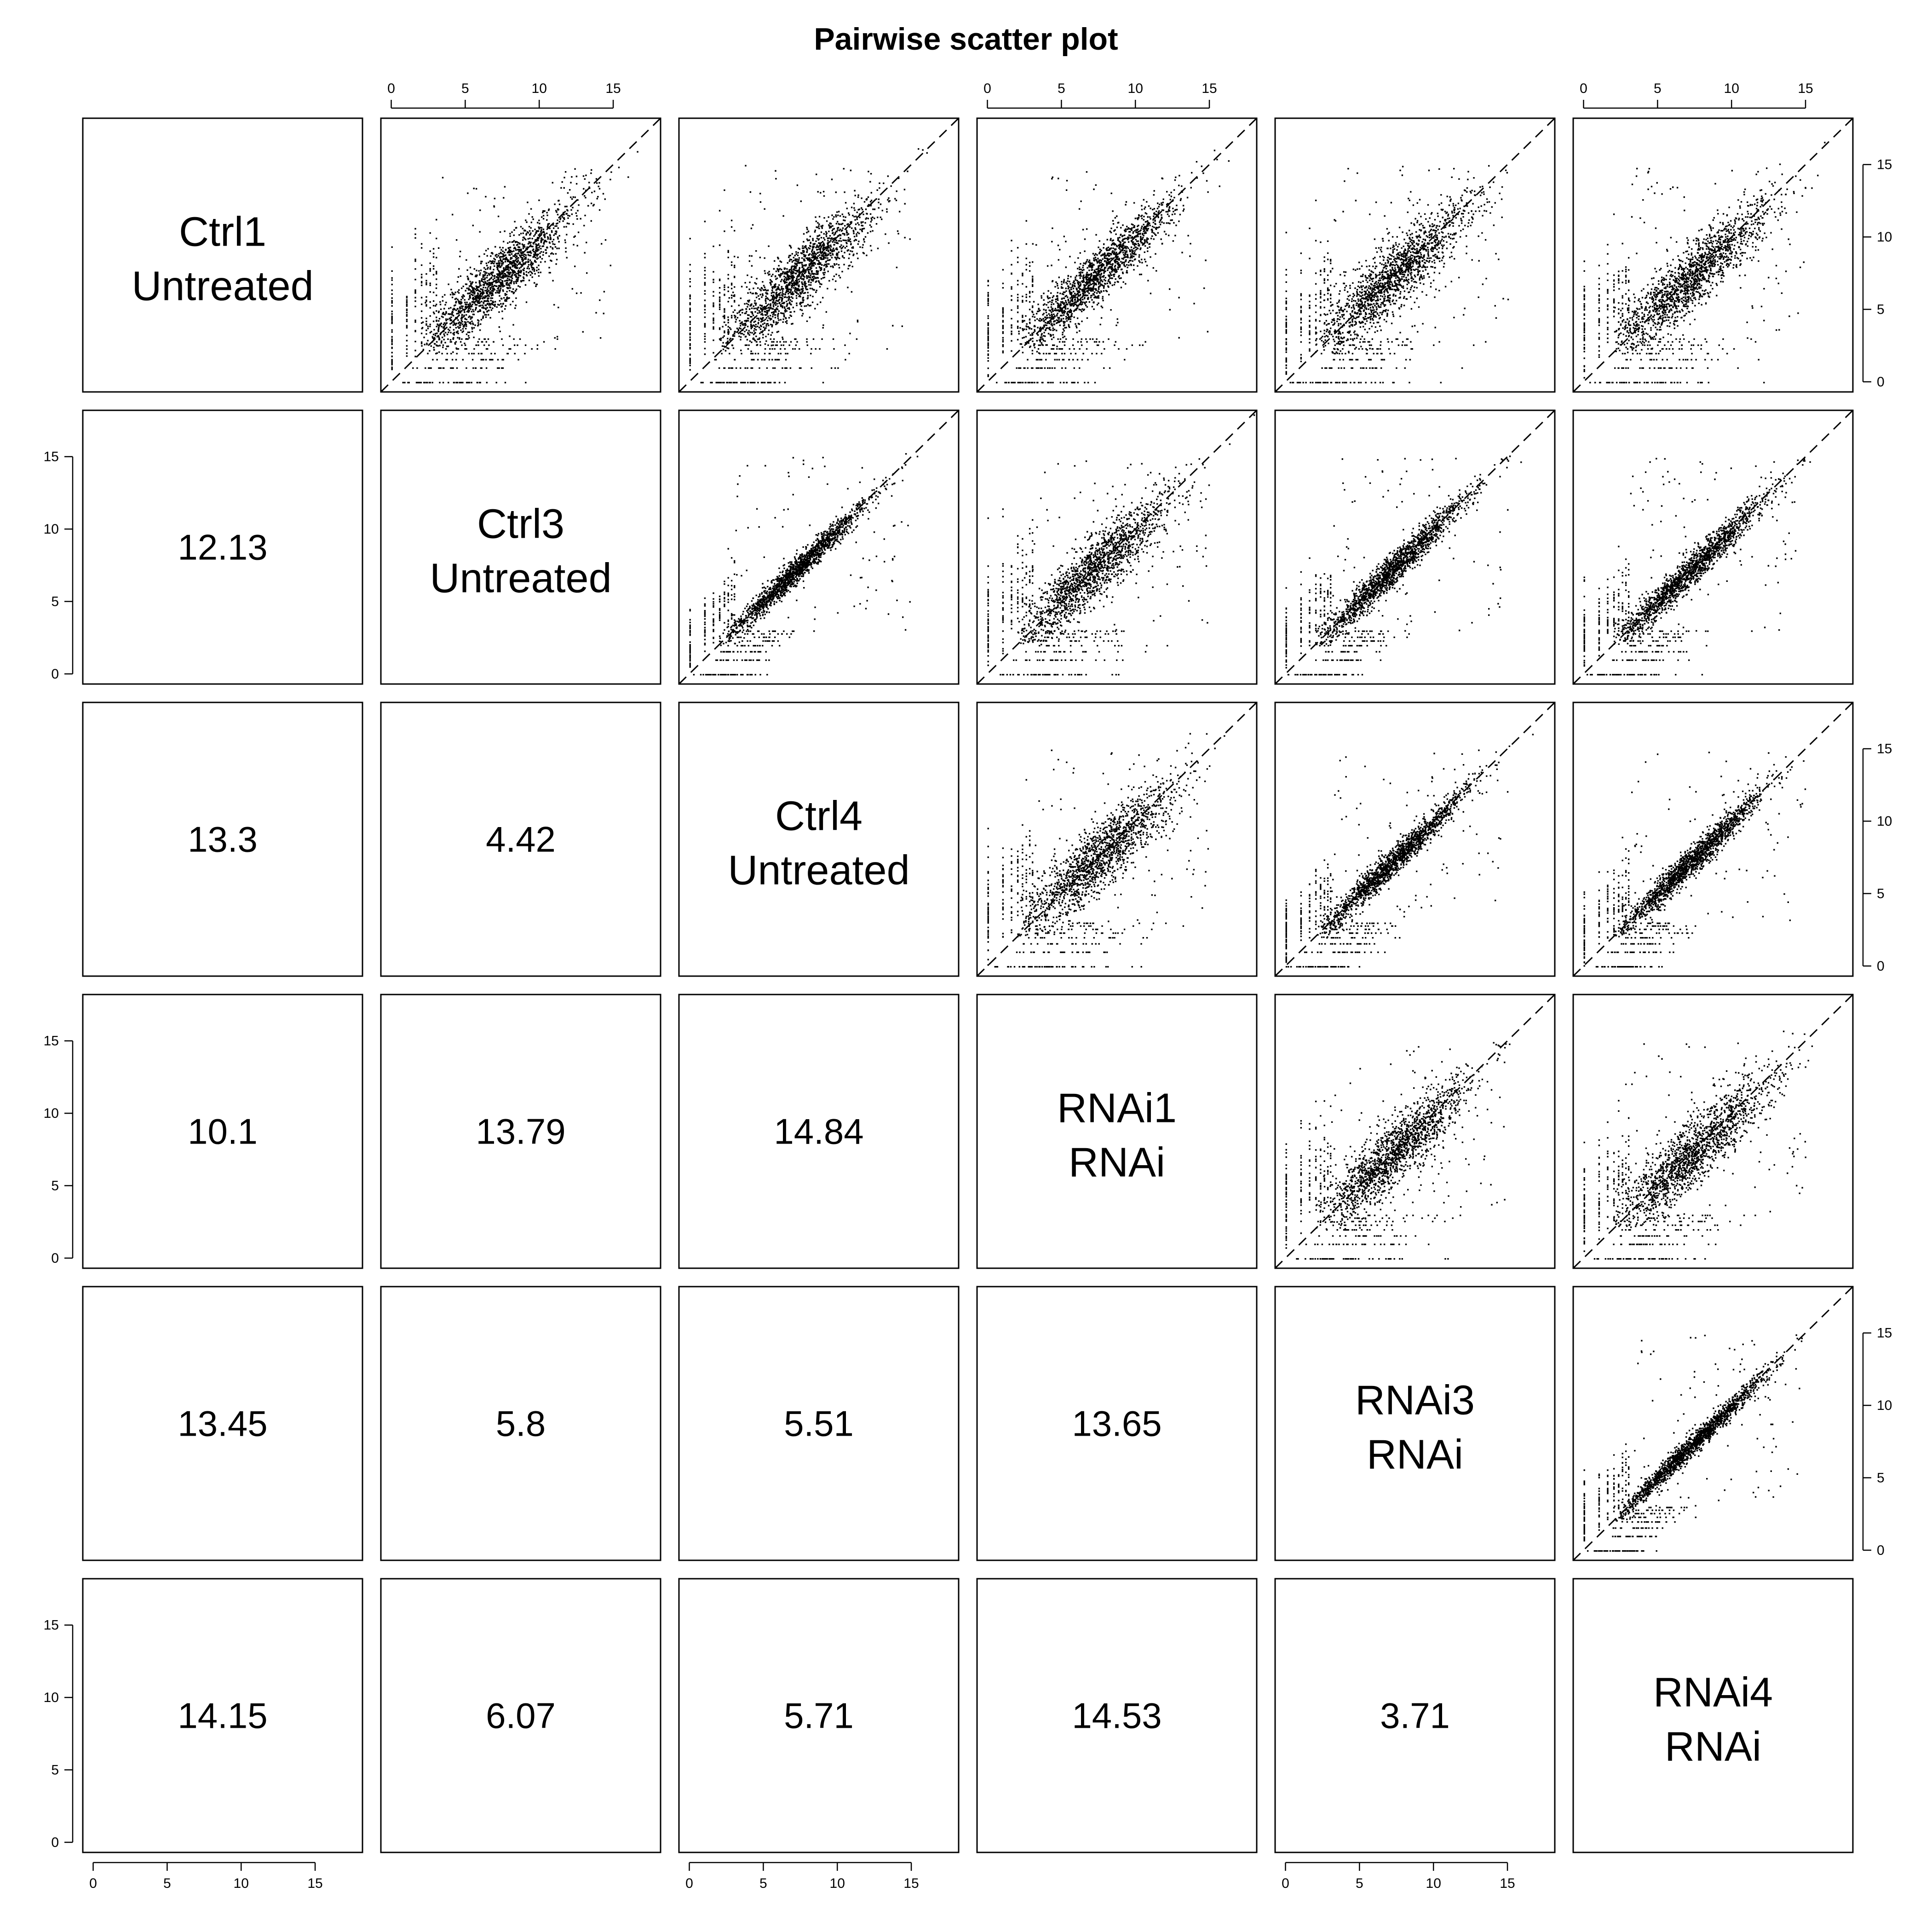 Image resolution: width=1932 pixels, height=1932 pixels. What do you see at coordinates (1881, 1550) in the screenshot?
I see `right-tick-label-r5-0: 0` at bounding box center [1881, 1550].